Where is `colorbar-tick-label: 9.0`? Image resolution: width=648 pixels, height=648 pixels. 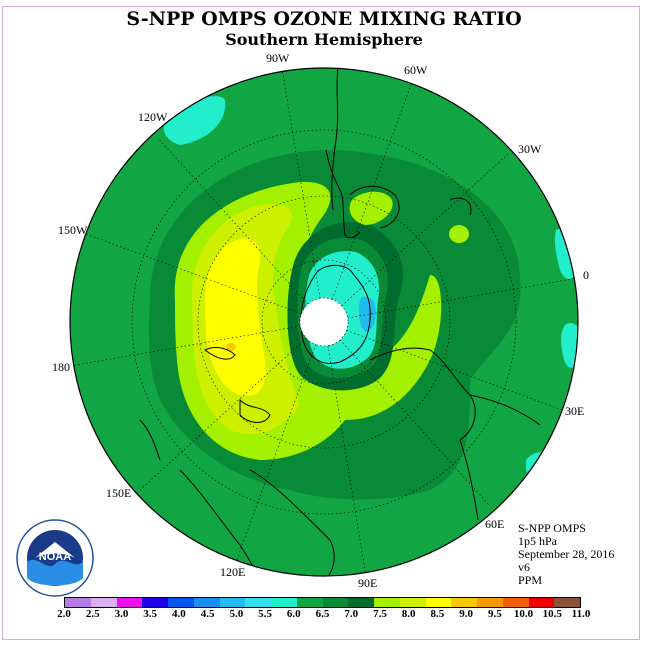
colorbar-tick-label: 9.0 is located at coordinates (466, 614).